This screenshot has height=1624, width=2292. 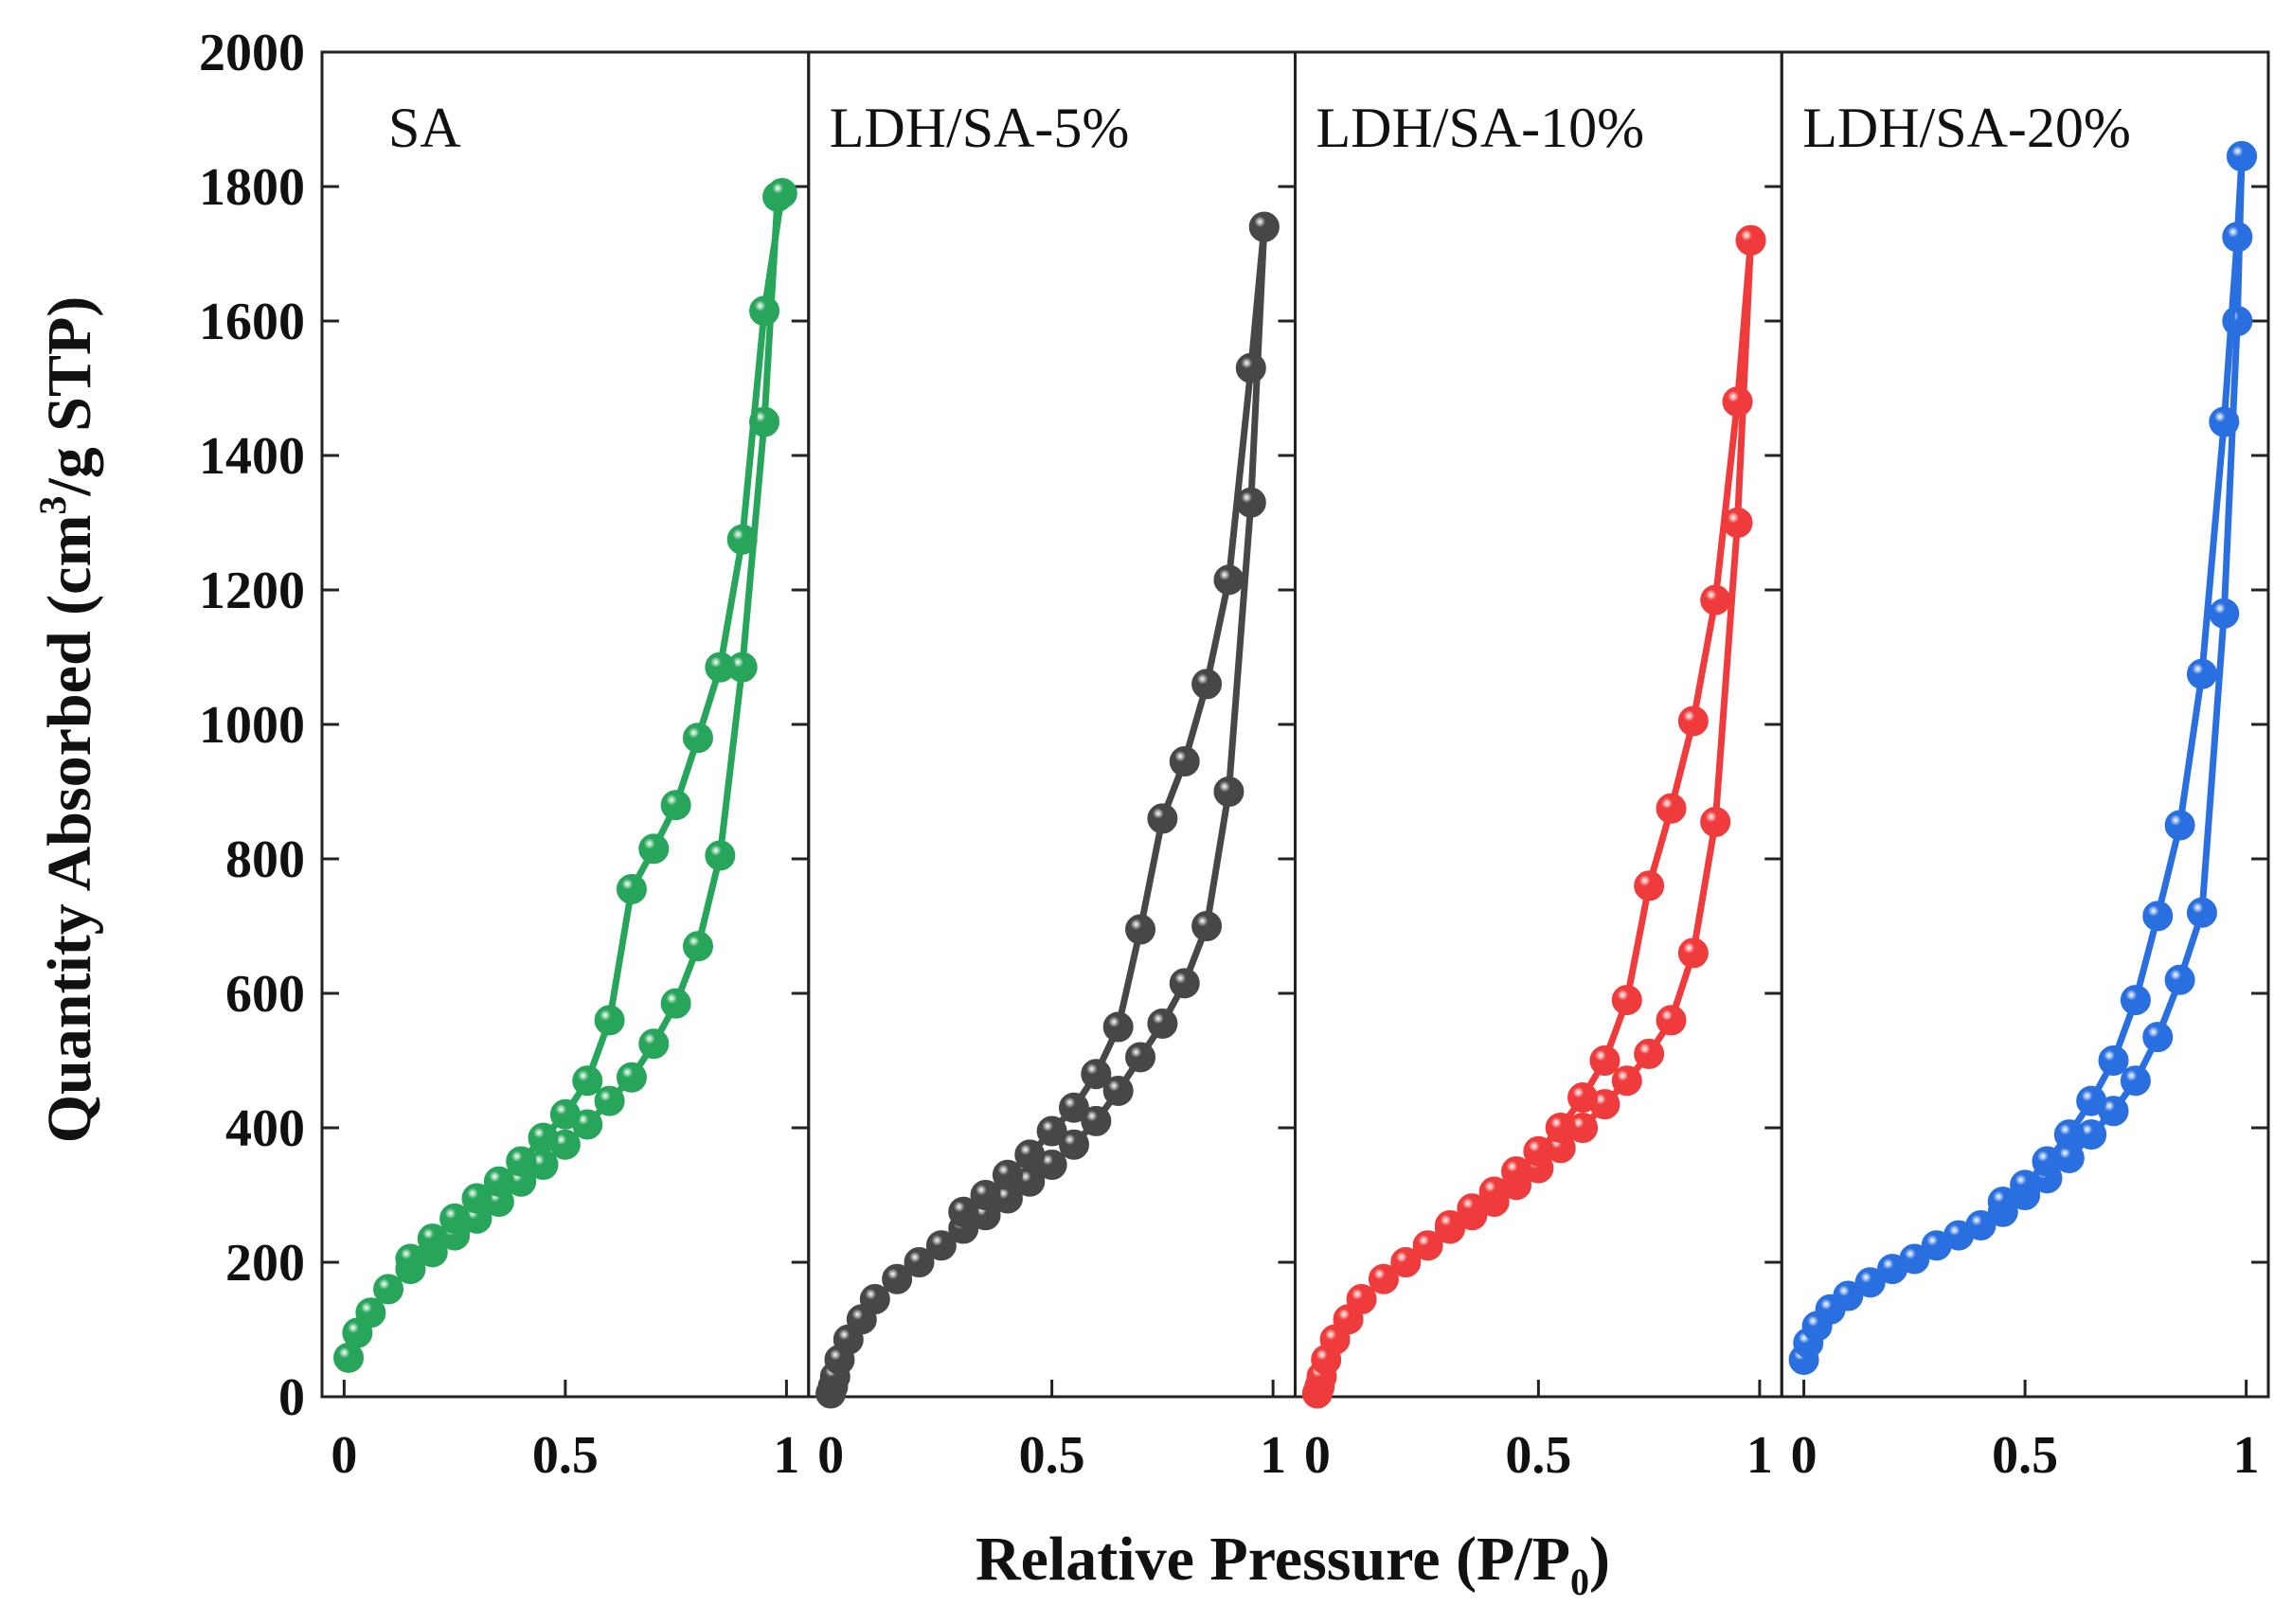 What do you see at coordinates (252, 53) in the screenshot?
I see `y-tick-label: 2000` at bounding box center [252, 53].